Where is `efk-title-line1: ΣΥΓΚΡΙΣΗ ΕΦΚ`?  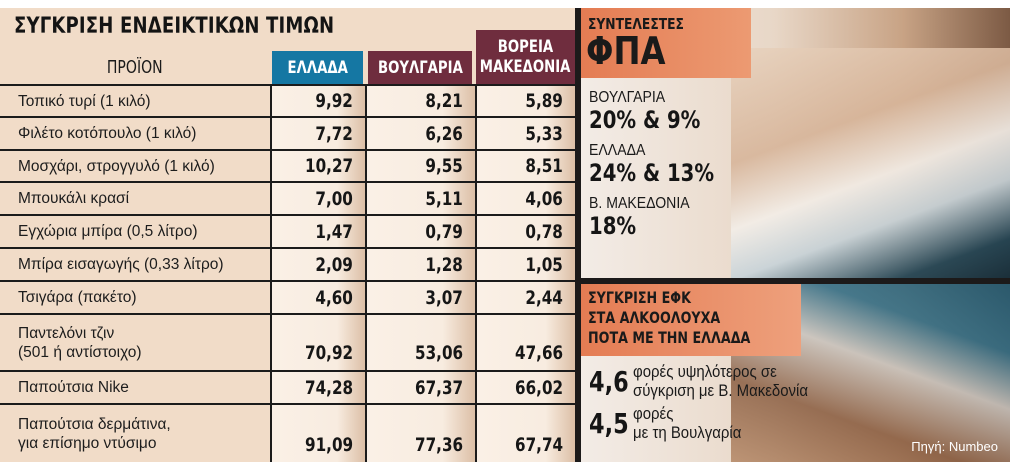 efk-title-line1: ΣΥΓΚΡΙΣΗ ΕΦΚ is located at coordinates (639, 298).